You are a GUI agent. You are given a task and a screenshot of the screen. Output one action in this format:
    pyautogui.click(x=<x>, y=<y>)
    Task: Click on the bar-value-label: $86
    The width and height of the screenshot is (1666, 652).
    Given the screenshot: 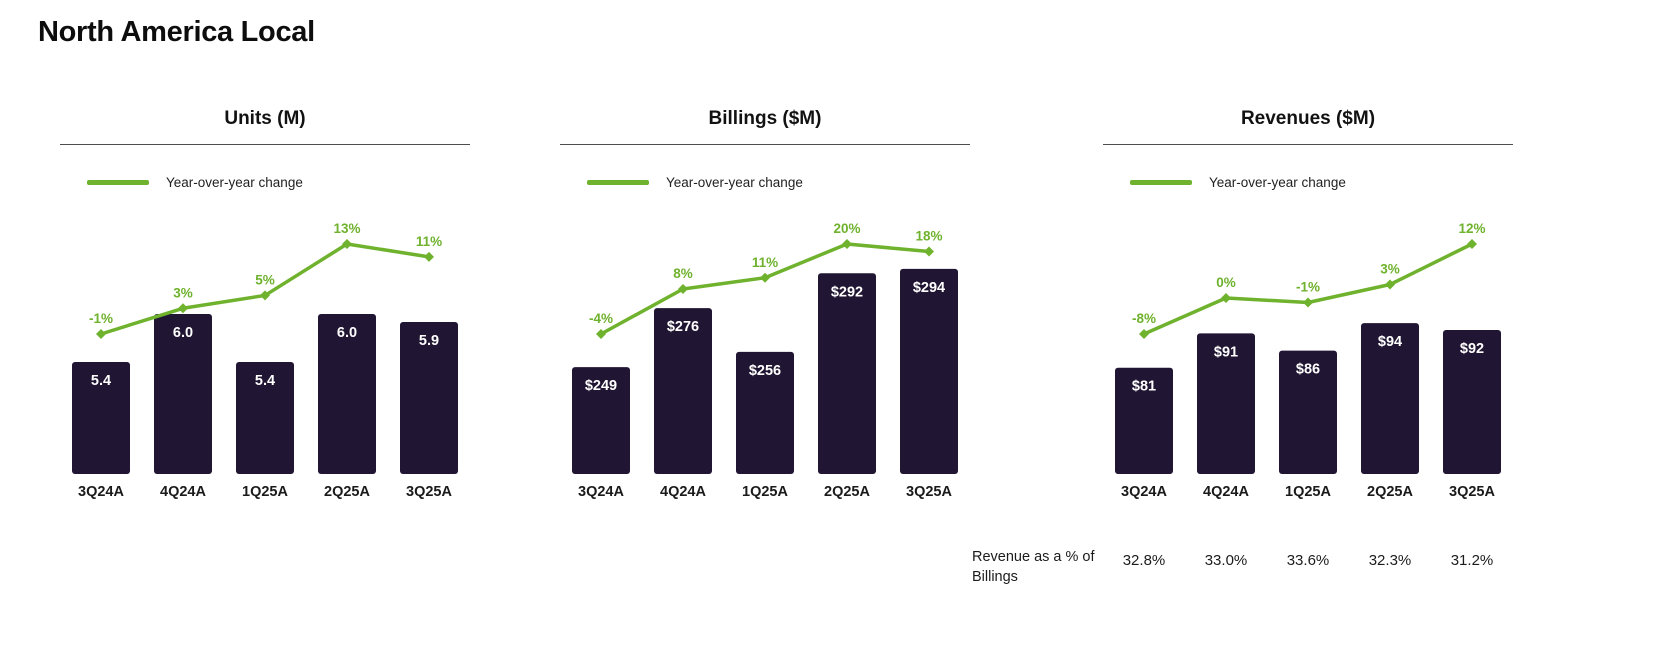 What is the action you would take?
    pyautogui.click(x=1308, y=370)
    